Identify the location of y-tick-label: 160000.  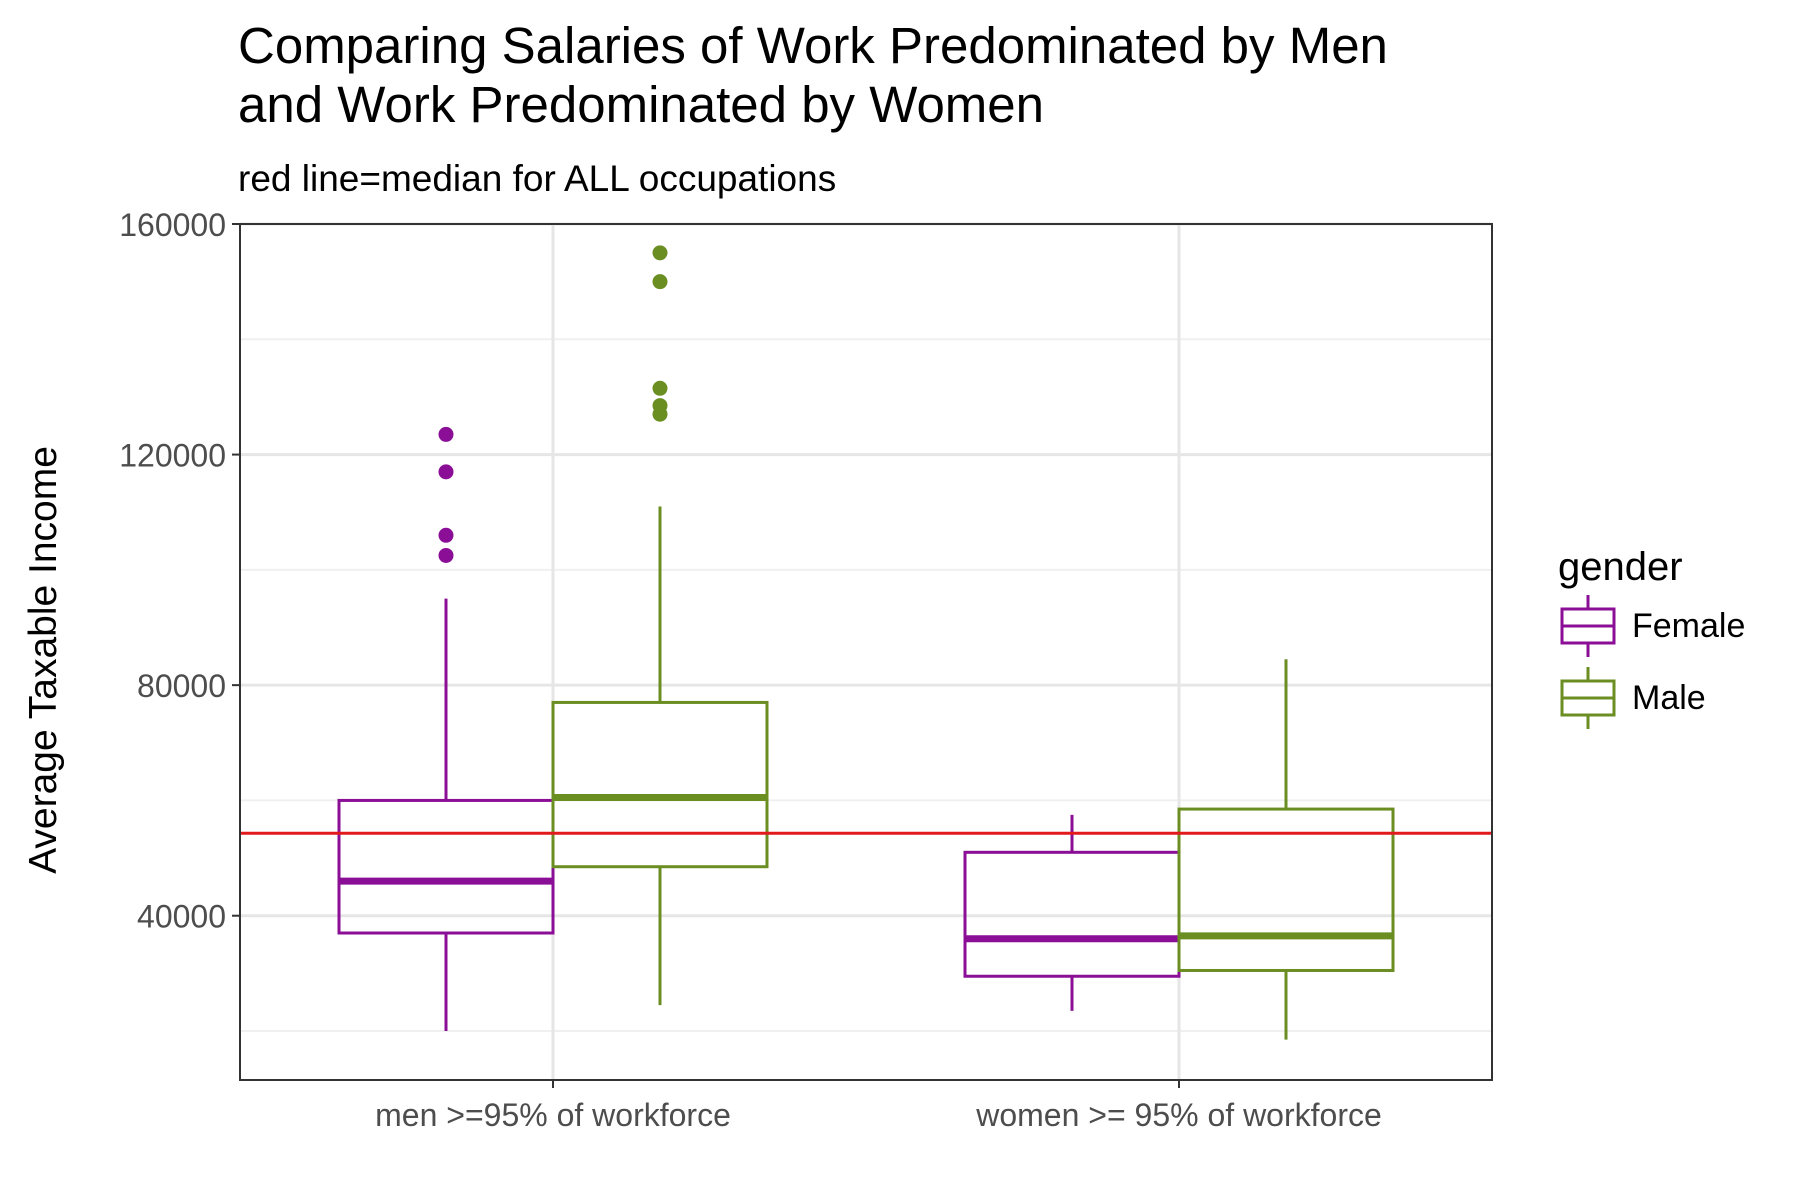
(172, 225).